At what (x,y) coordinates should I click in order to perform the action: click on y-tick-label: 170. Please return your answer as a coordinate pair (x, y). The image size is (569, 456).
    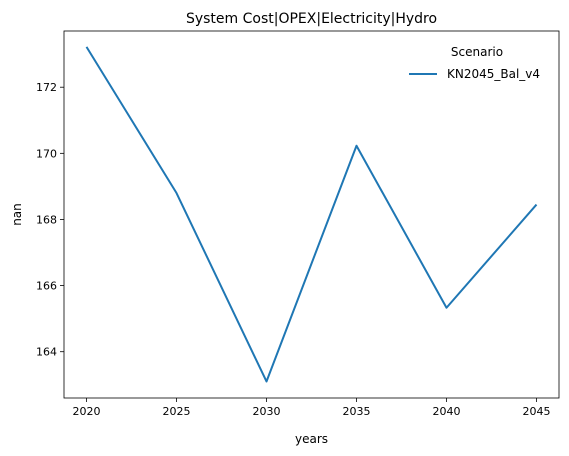
    Looking at the image, I should click on (46, 153).